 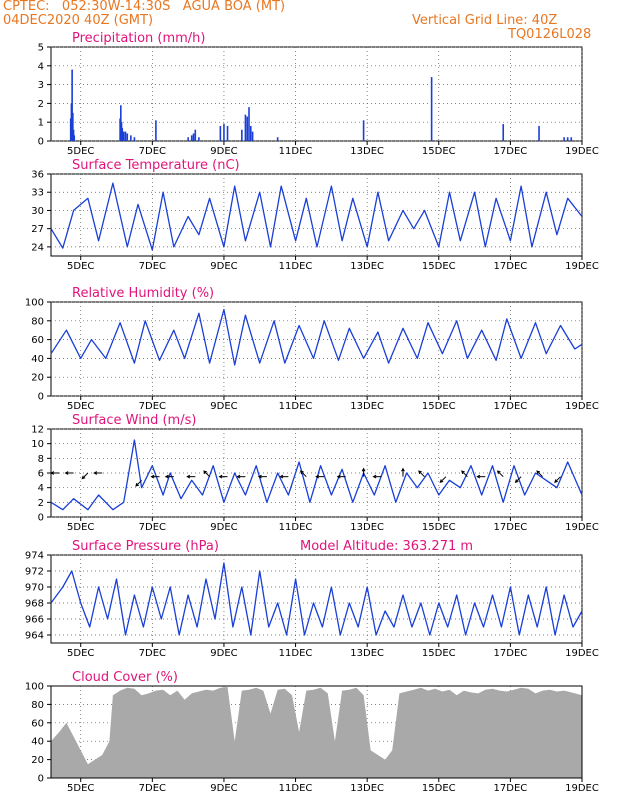 I want to click on y-tick-label: 36, so click(x=37, y=175).